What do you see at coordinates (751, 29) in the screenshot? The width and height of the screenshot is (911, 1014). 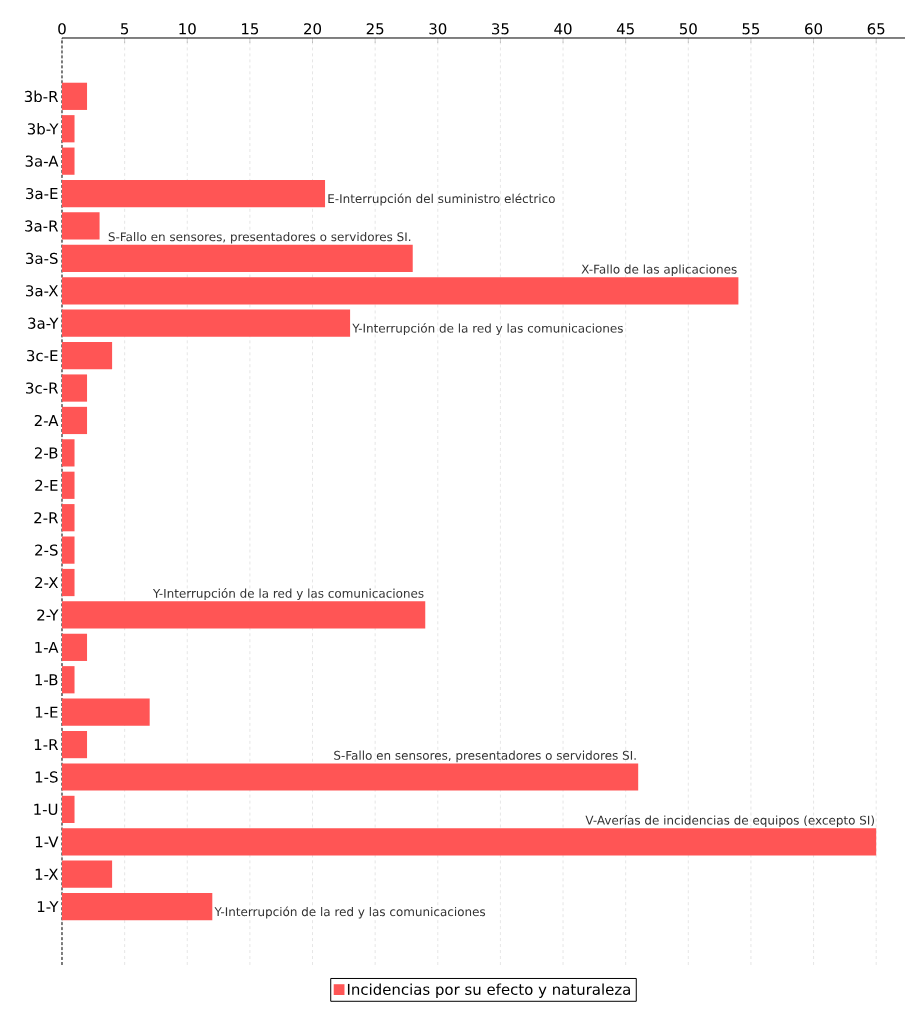 I see `x-tick-label: 55` at bounding box center [751, 29].